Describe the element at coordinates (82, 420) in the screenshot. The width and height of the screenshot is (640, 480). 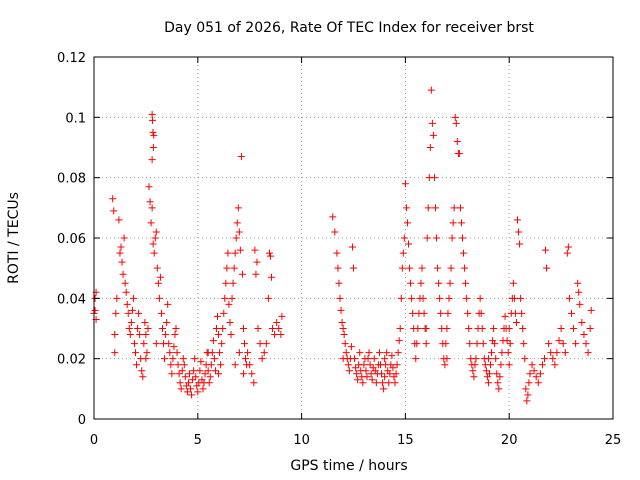
I see `y-tick-label: 0` at that location.